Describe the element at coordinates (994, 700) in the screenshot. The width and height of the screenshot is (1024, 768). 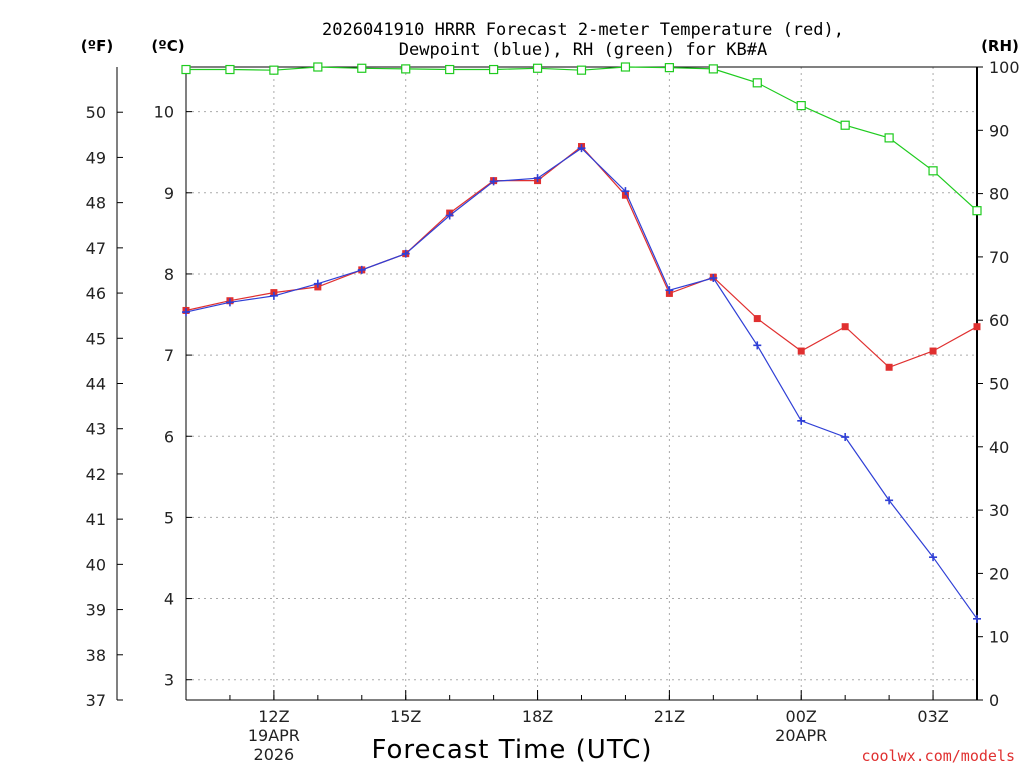
I see `rh-tick-label: 0` at that location.